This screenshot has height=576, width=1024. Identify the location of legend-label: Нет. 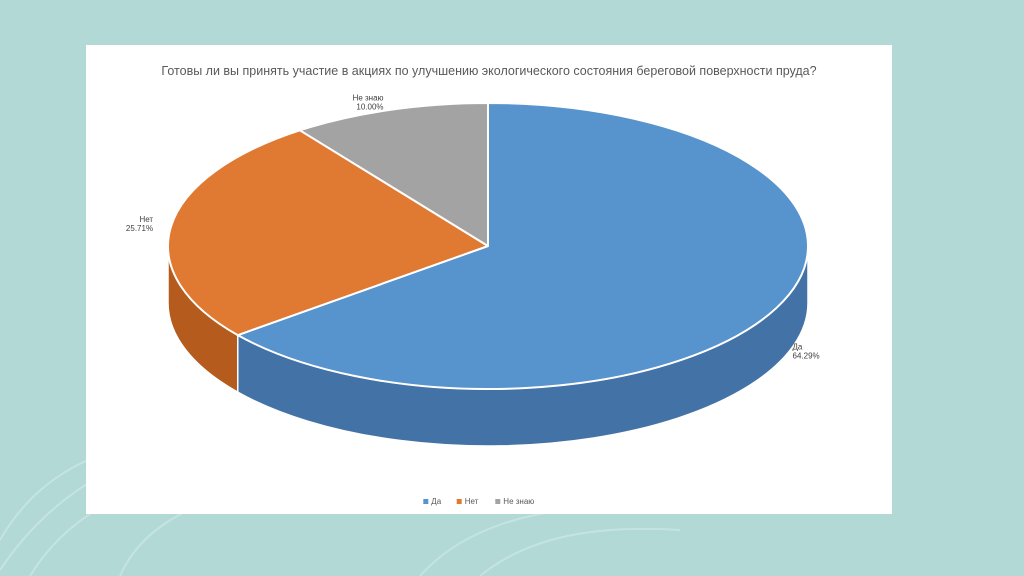
(472, 501).